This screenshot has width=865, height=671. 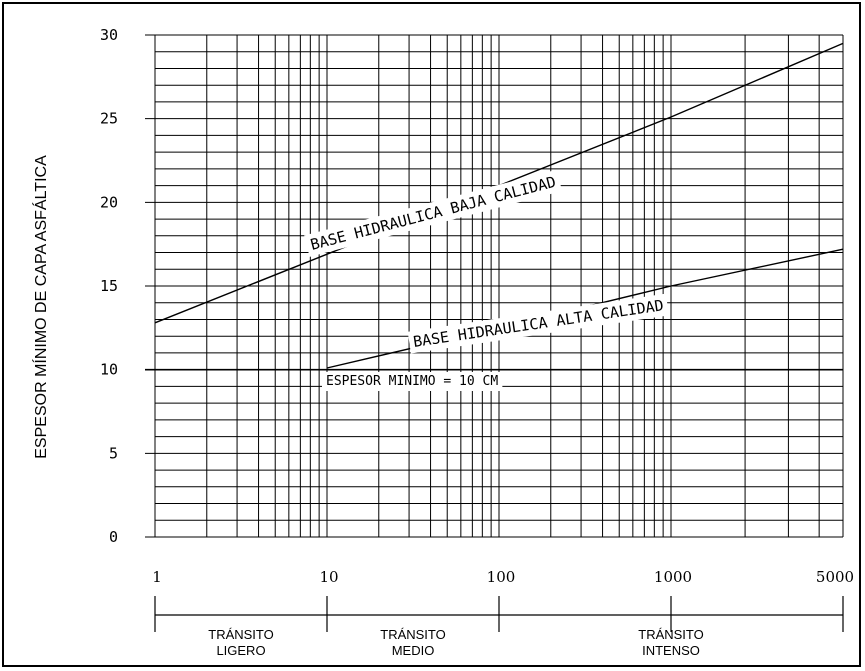 What do you see at coordinates (157, 577) in the screenshot?
I see `x-tick-label: 1` at bounding box center [157, 577].